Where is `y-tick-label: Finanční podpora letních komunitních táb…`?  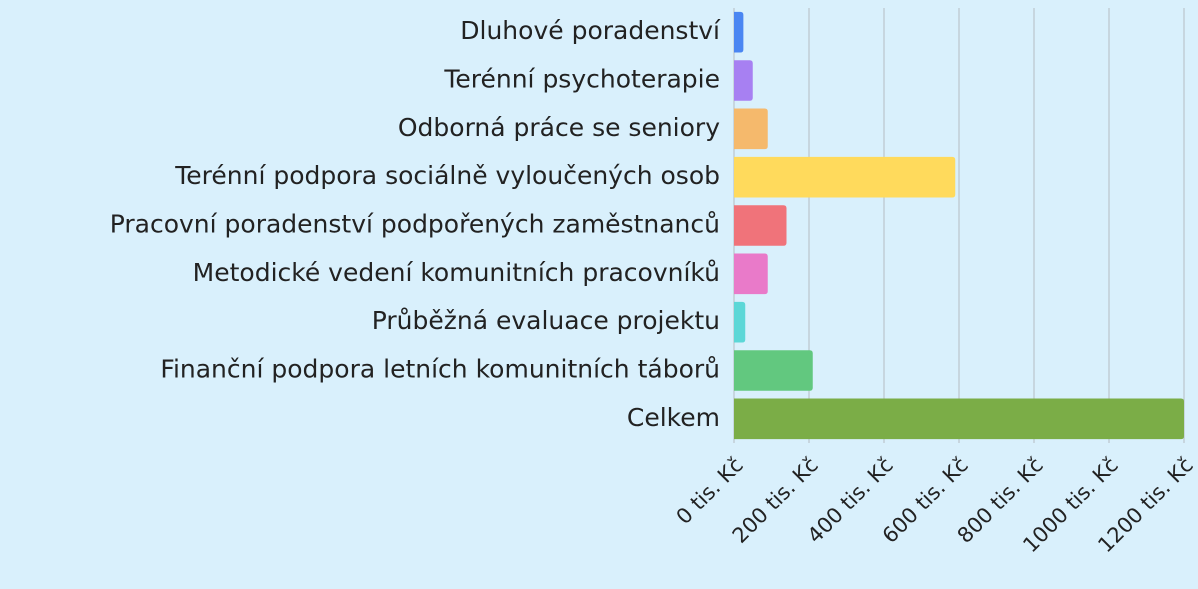 y-tick-label: Finanční podpora letních komunitních táb… is located at coordinates (440, 369).